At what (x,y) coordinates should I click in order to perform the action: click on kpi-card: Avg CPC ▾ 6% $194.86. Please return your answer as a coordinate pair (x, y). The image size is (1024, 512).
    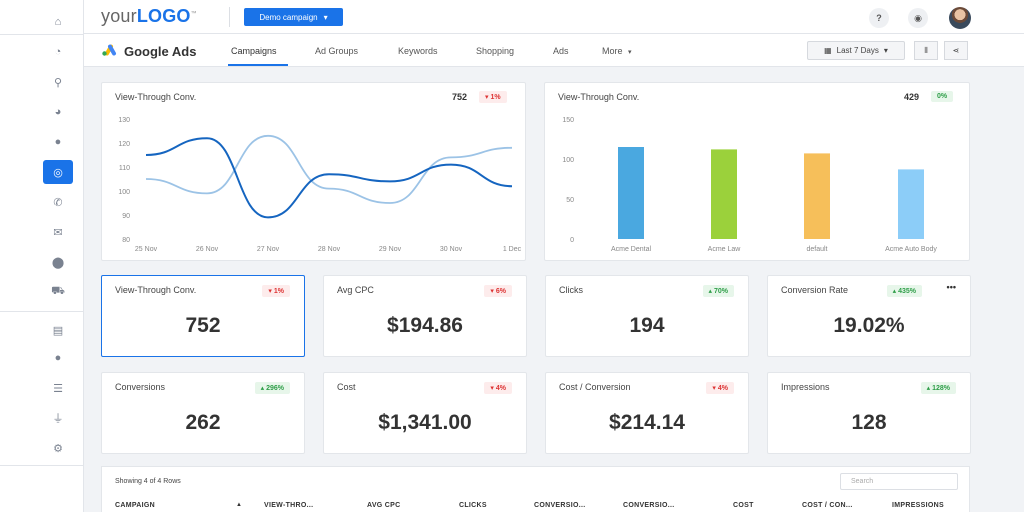
    Looking at the image, I should click on (425, 316).